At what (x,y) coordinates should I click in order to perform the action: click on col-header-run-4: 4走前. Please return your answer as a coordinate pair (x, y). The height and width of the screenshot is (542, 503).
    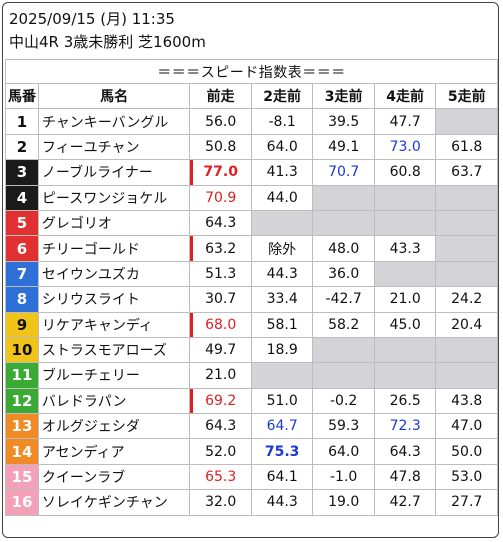
    Looking at the image, I should click on (405, 96).